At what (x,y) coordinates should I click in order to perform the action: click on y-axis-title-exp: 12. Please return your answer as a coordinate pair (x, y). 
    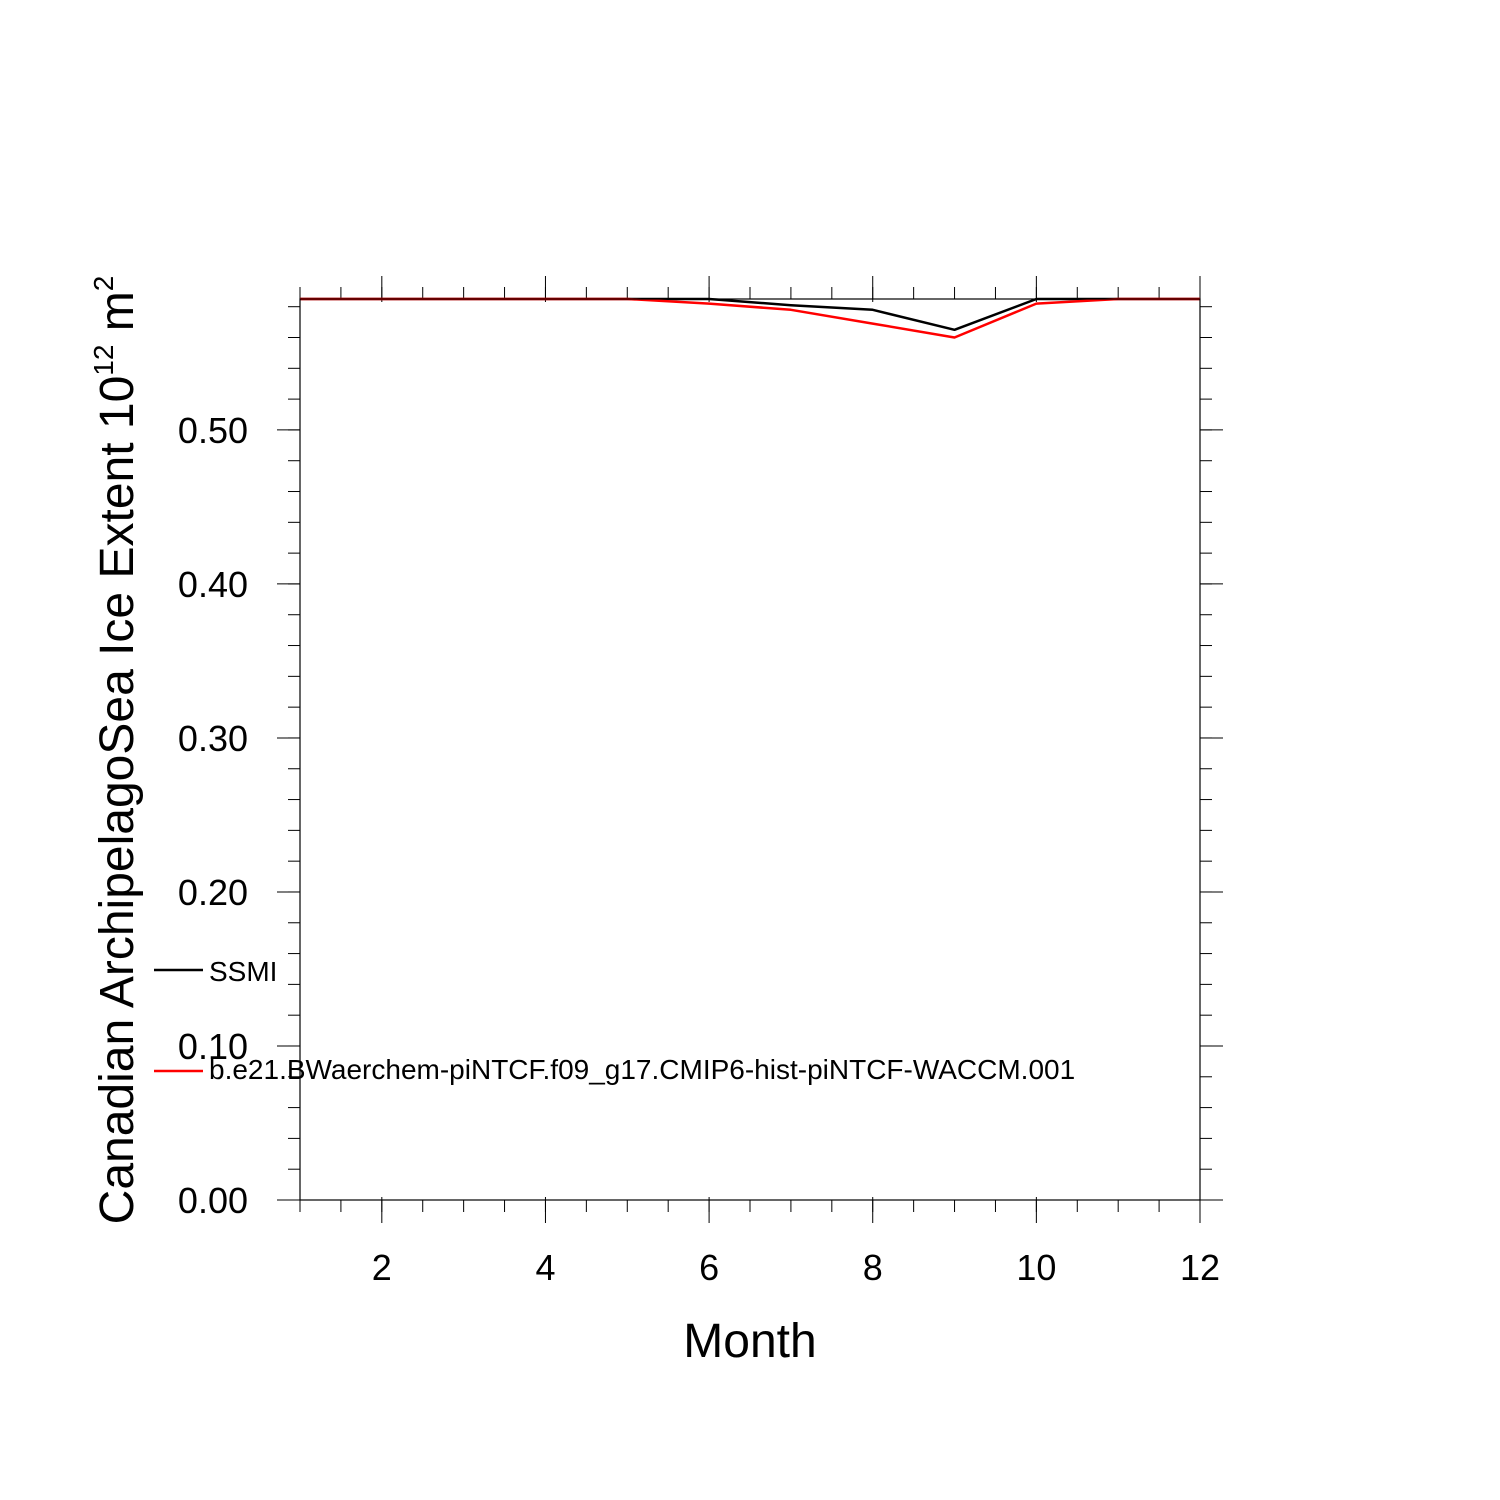
    Looking at the image, I should click on (103, 360).